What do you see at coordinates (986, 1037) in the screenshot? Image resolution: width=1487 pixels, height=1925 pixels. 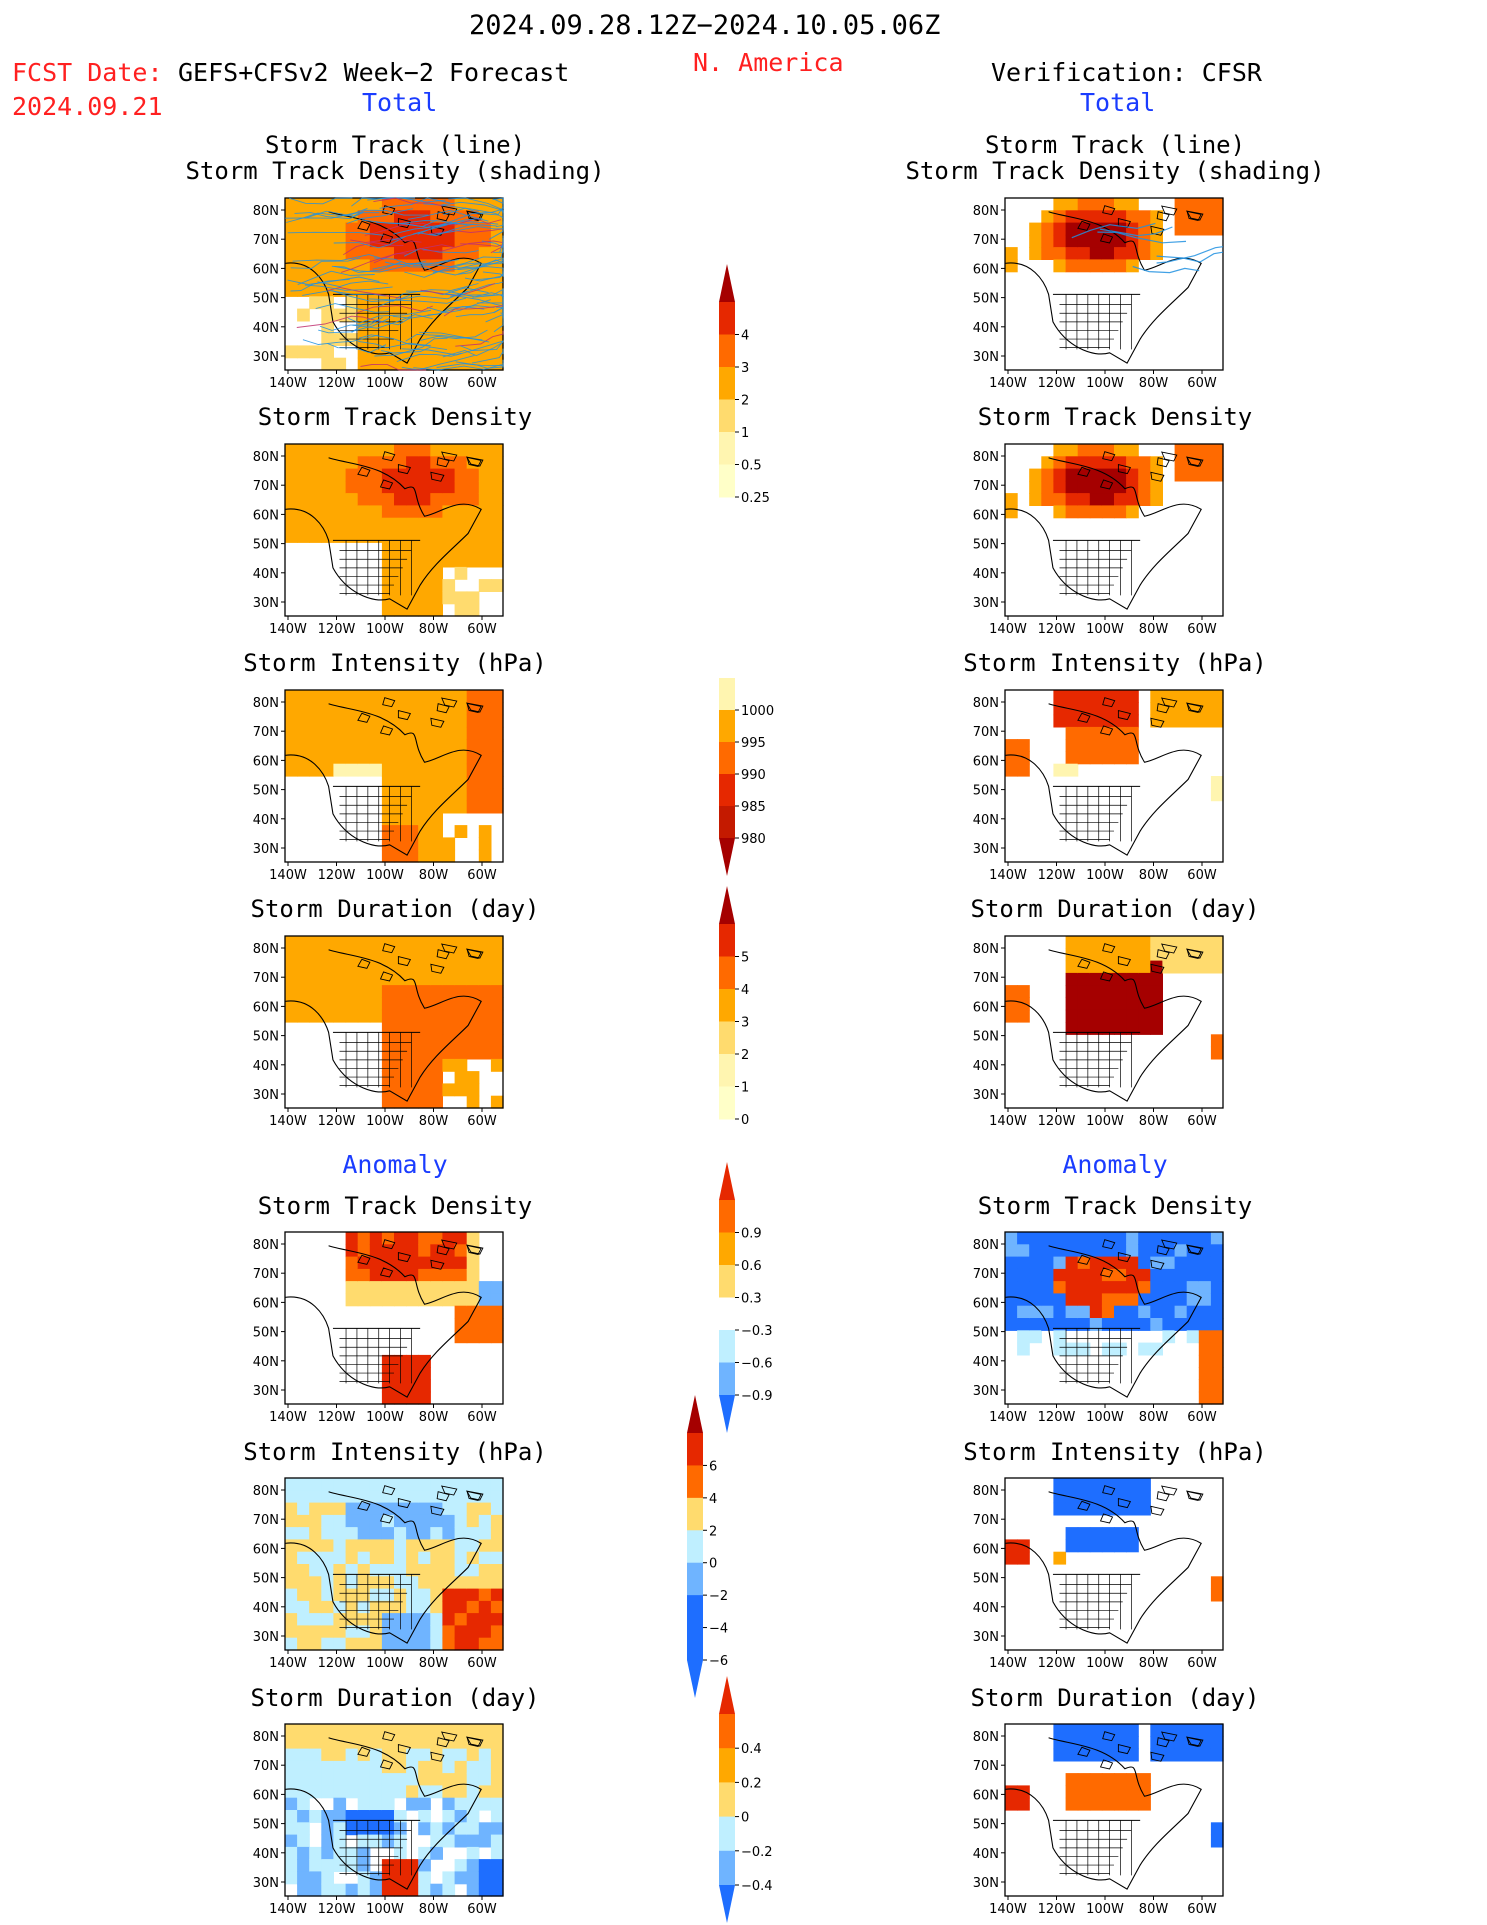 I see `lat-tick-label: 50N` at bounding box center [986, 1037].